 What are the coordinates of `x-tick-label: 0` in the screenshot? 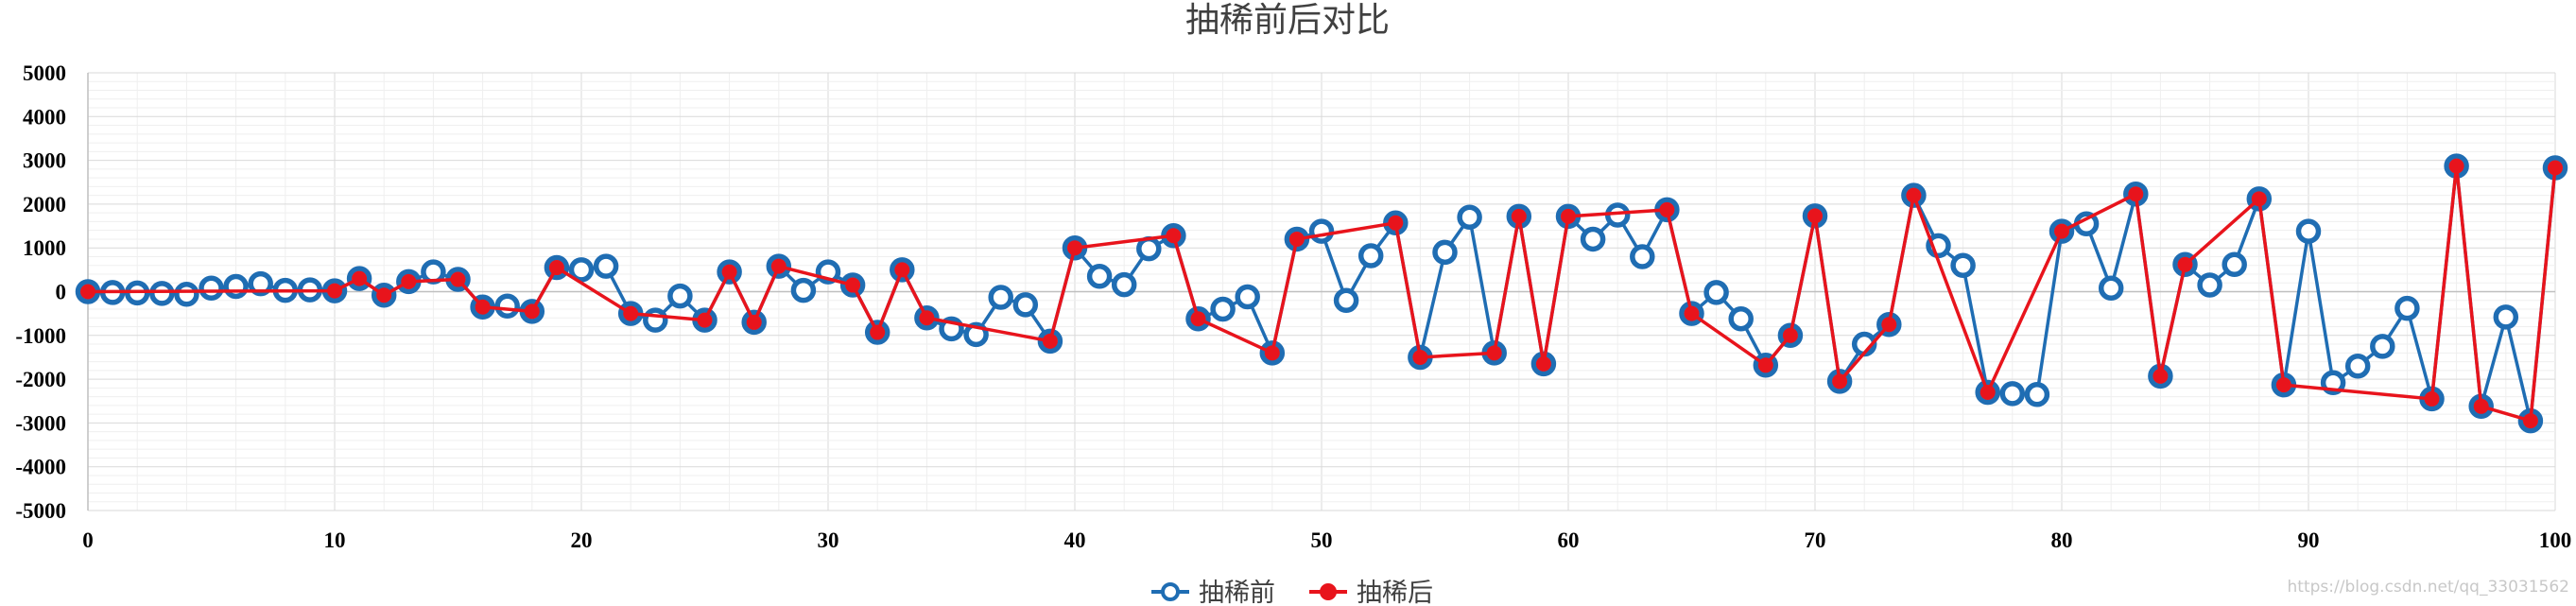 It's located at (88, 540).